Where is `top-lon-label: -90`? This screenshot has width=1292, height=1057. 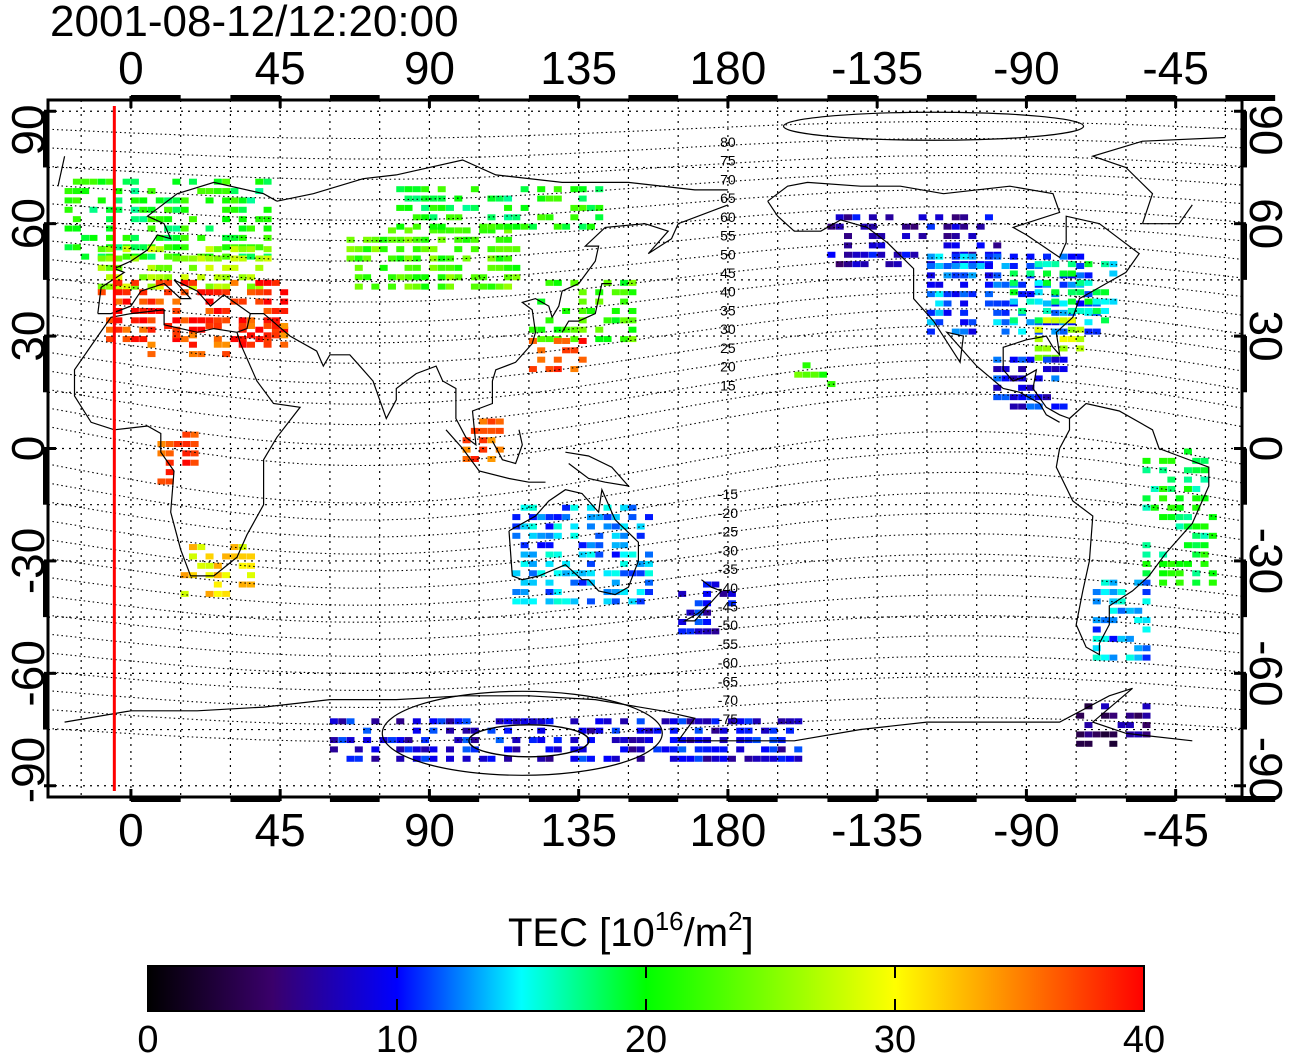 top-lon-label: -90 is located at coordinates (1026, 68).